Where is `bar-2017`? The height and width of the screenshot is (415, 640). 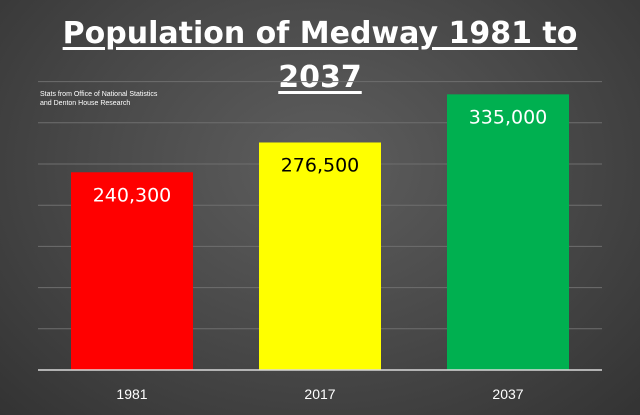 bar-2017 is located at coordinates (320, 256).